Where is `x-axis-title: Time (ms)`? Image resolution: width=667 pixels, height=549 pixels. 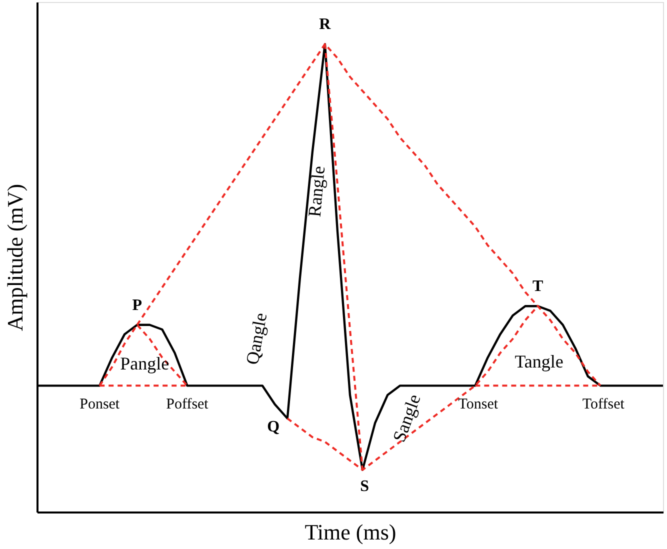
x-axis-title: Time (ms) is located at coordinates (350, 532).